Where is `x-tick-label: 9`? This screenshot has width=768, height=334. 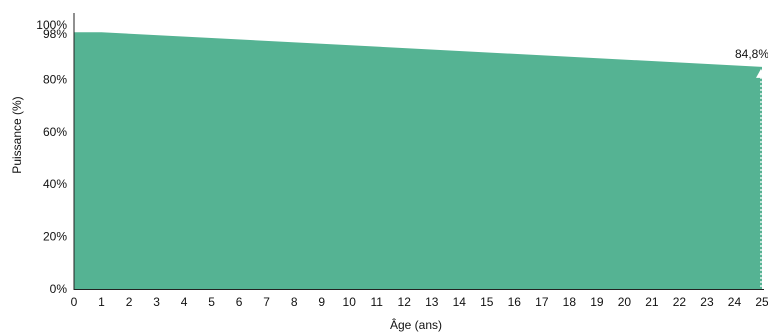
x-tick-label: 9 is located at coordinates (321, 302).